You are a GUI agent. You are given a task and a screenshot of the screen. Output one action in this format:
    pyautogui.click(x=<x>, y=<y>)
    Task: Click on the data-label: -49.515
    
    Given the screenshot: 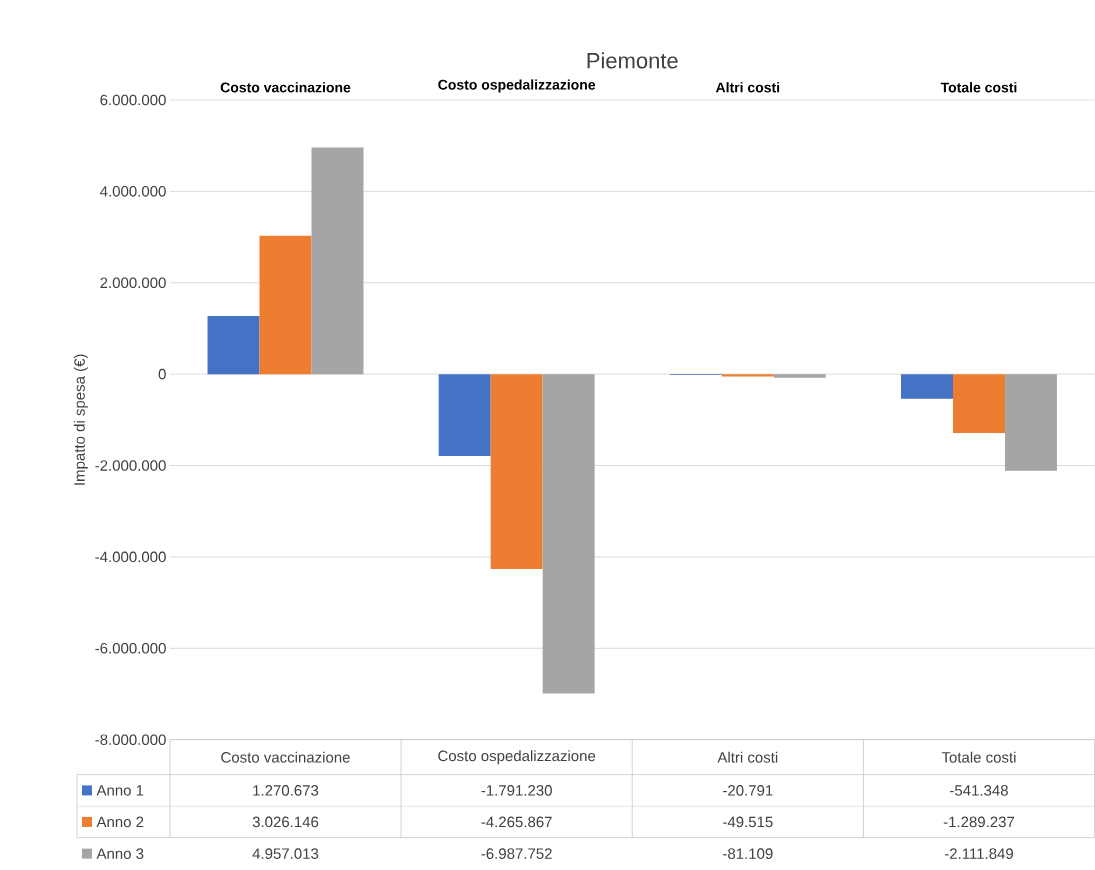 What is the action you would take?
    pyautogui.click(x=748, y=822)
    